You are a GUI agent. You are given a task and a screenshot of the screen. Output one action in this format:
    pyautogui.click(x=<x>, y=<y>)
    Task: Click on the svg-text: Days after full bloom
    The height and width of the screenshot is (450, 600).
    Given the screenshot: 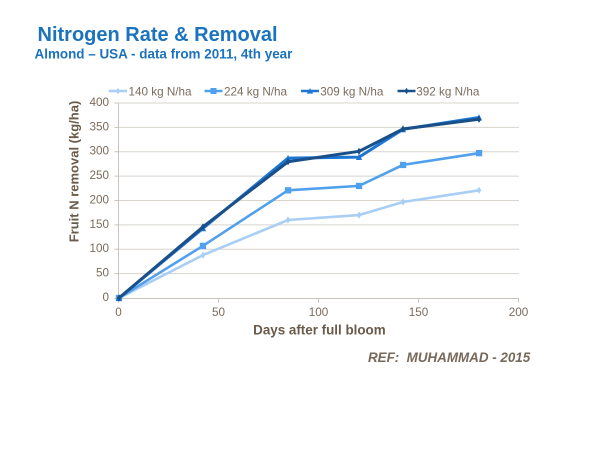 What is the action you would take?
    pyautogui.click(x=319, y=329)
    